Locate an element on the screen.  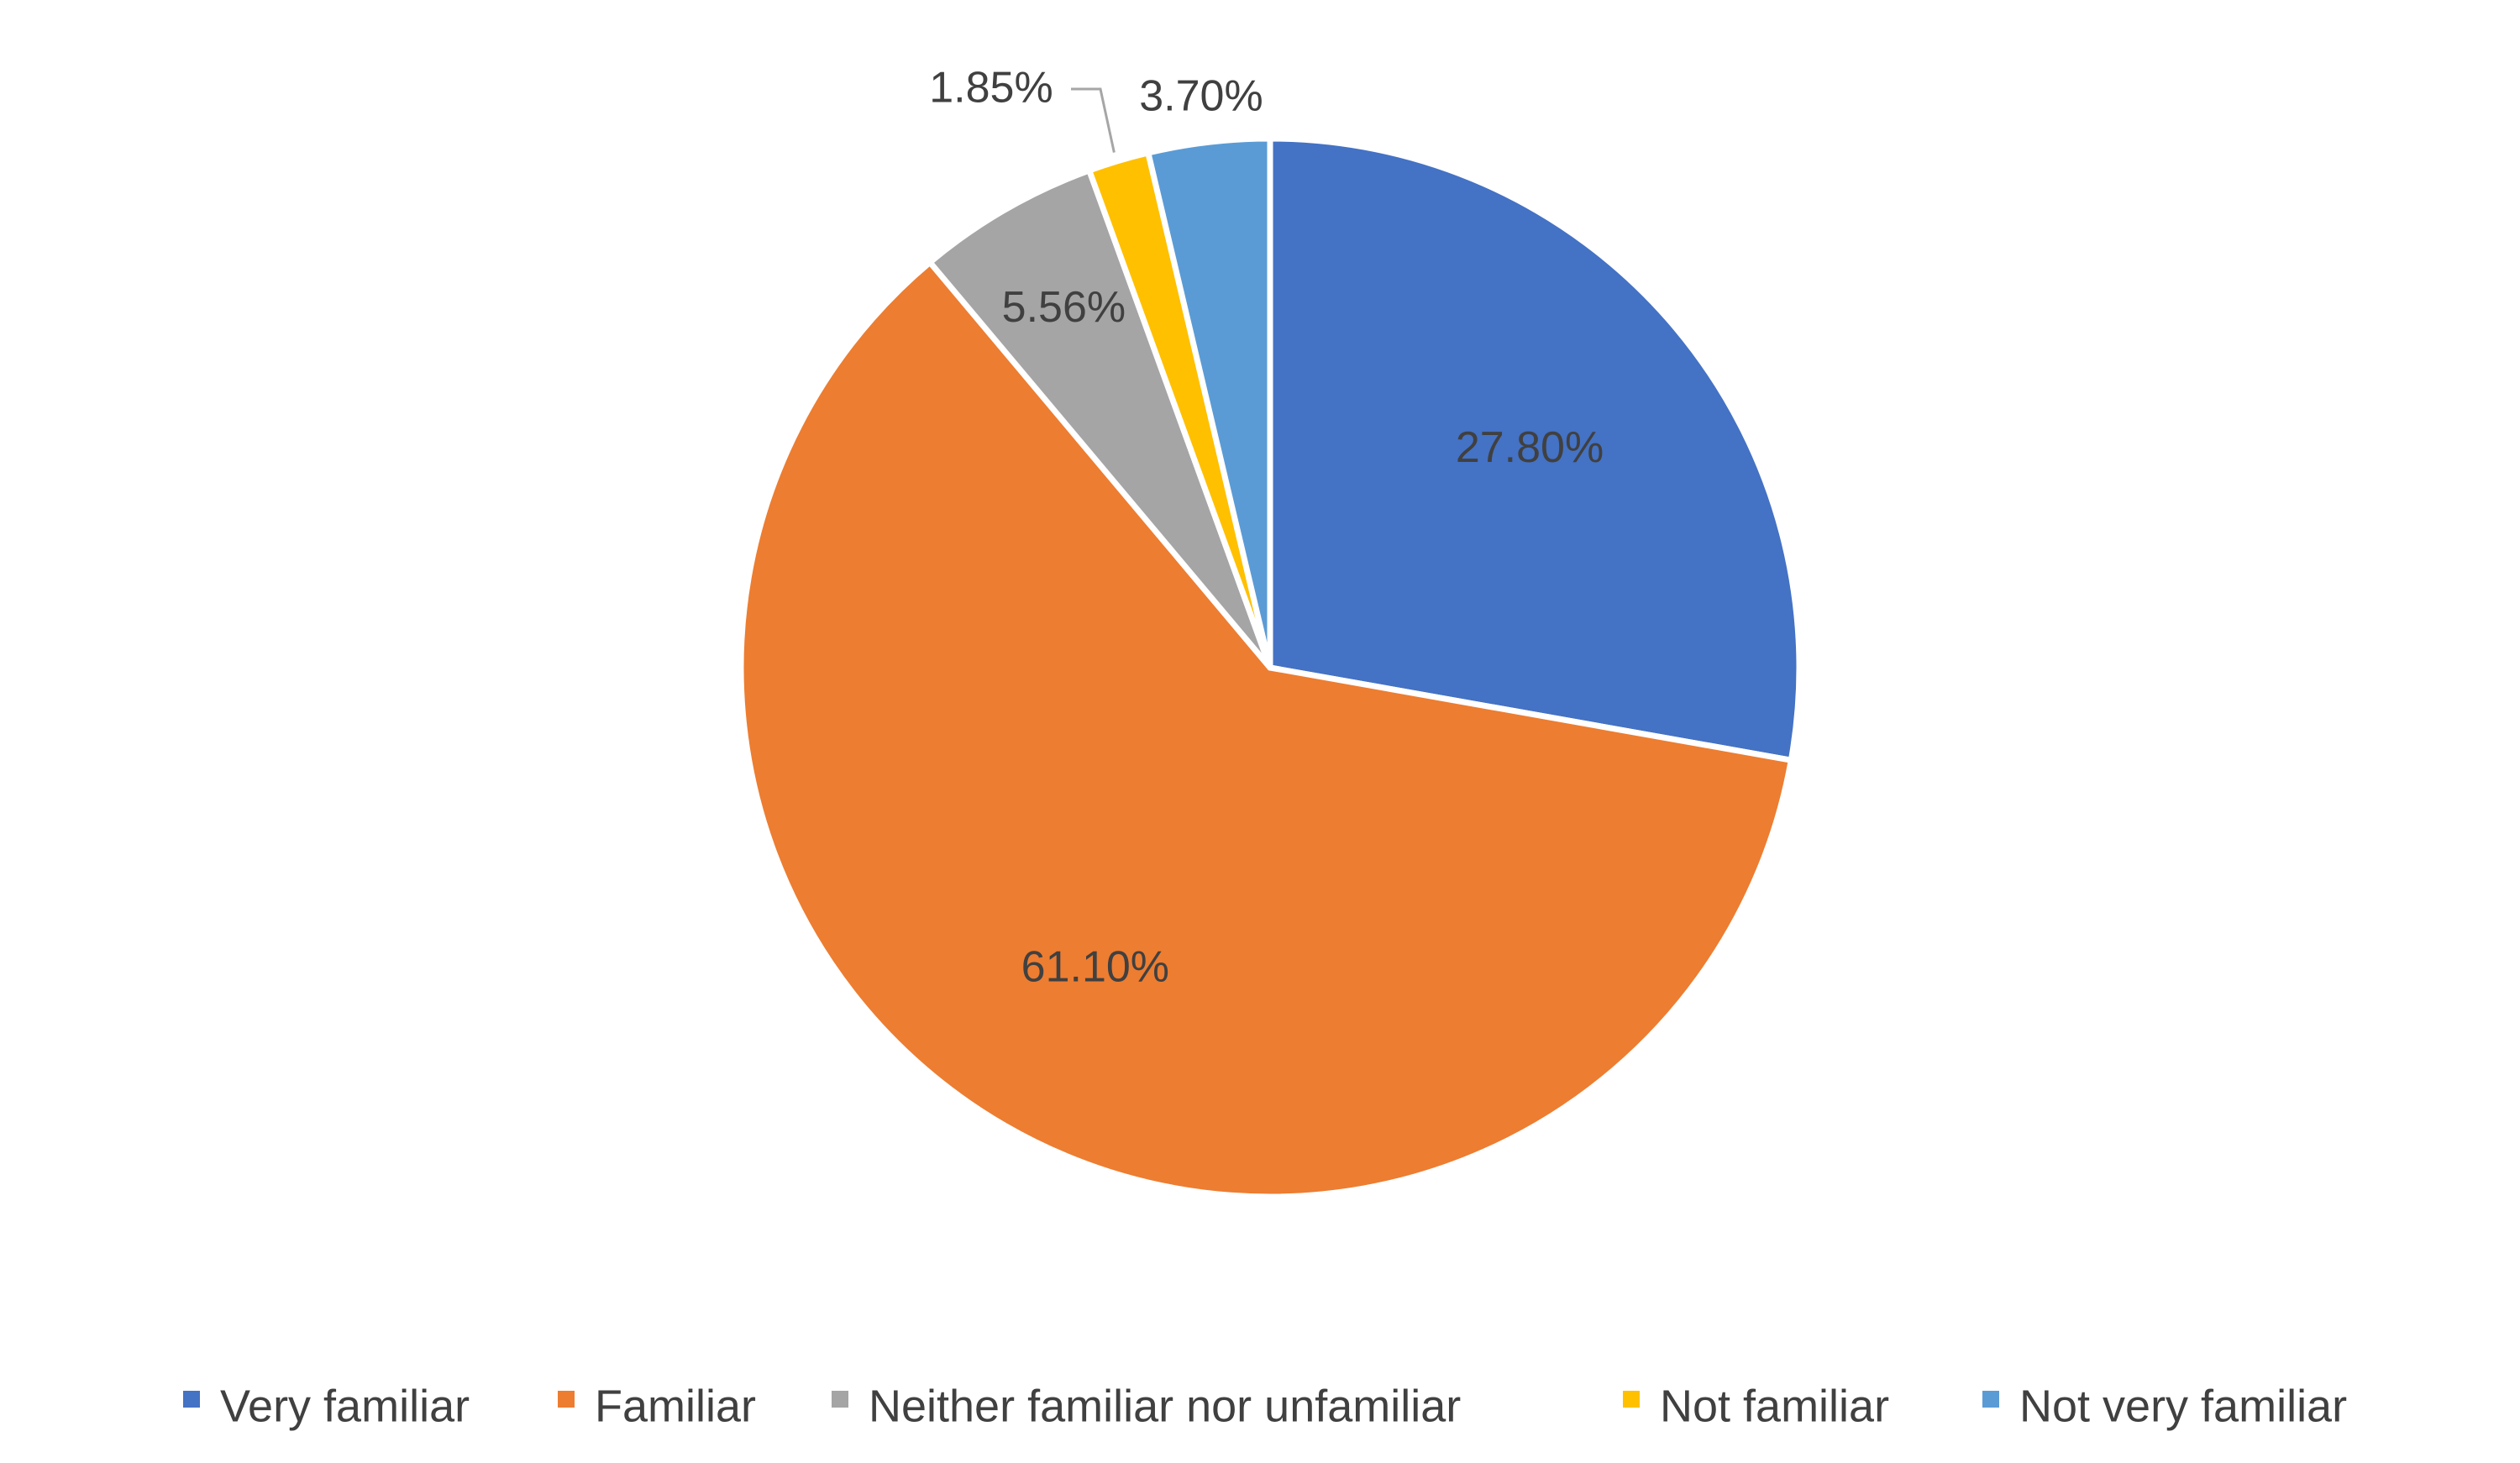
legend-swatch-familiar is located at coordinates (566, 1399).